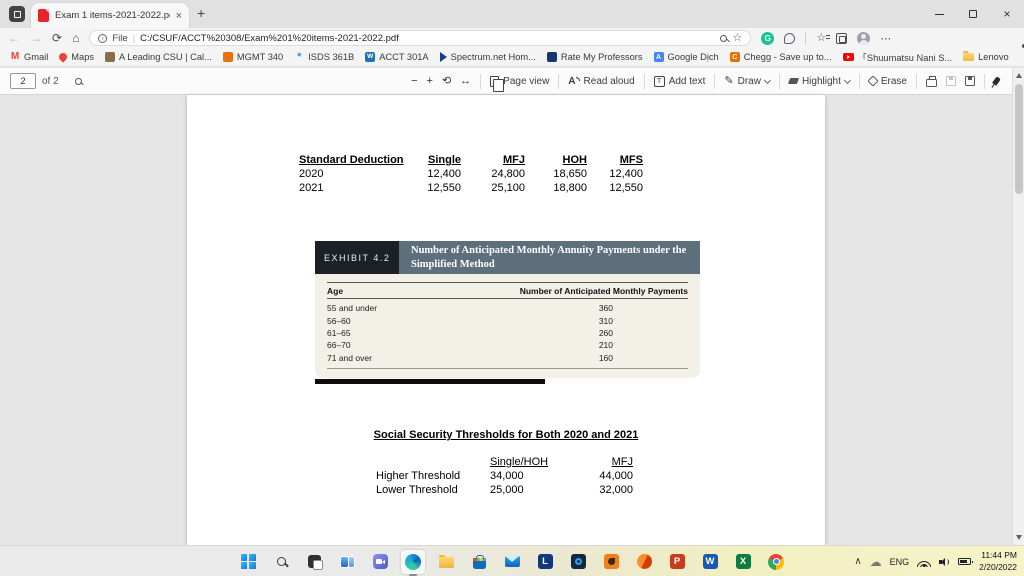 The image size is (1024, 576). Describe the element at coordinates (414, 80) in the screenshot. I see `zoom-out-button: −` at that location.